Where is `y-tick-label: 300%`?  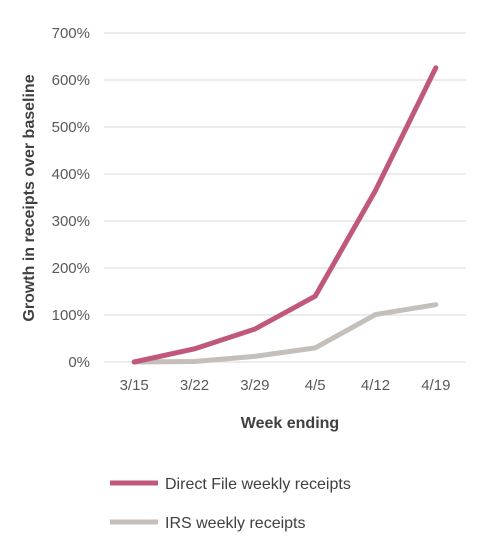 y-tick-label: 300% is located at coordinates (71, 221).